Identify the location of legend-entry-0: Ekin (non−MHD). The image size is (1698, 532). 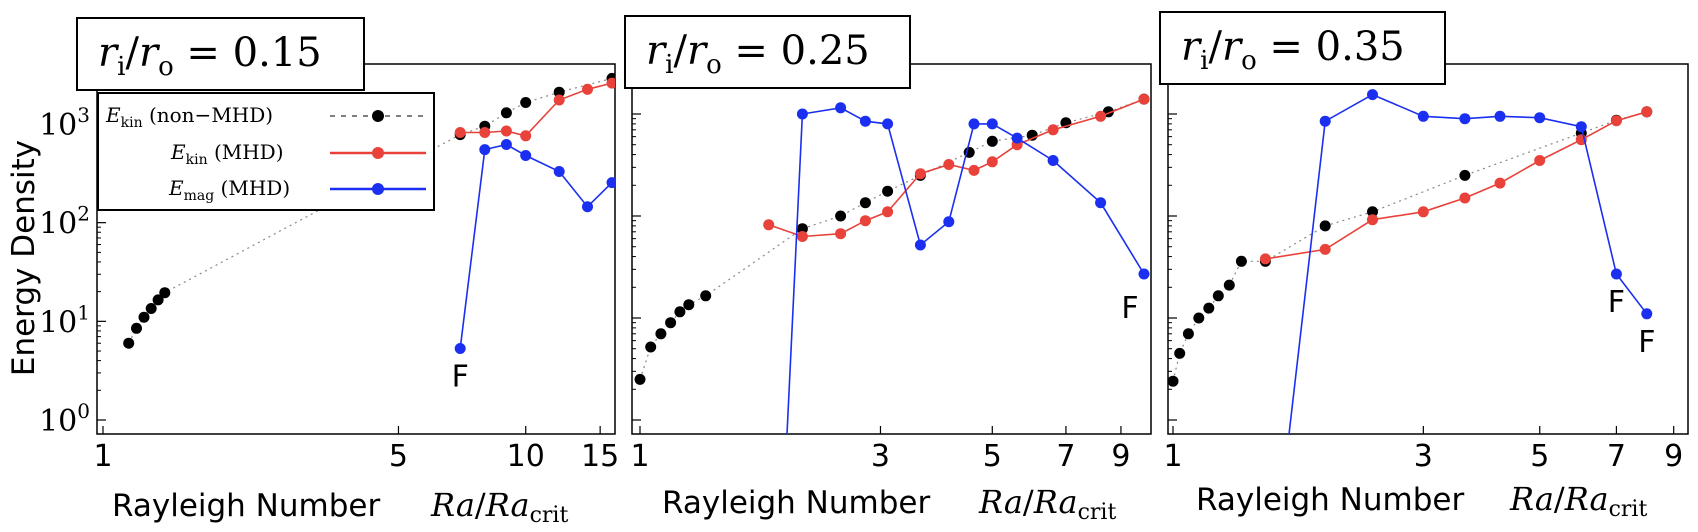
(265, 117).